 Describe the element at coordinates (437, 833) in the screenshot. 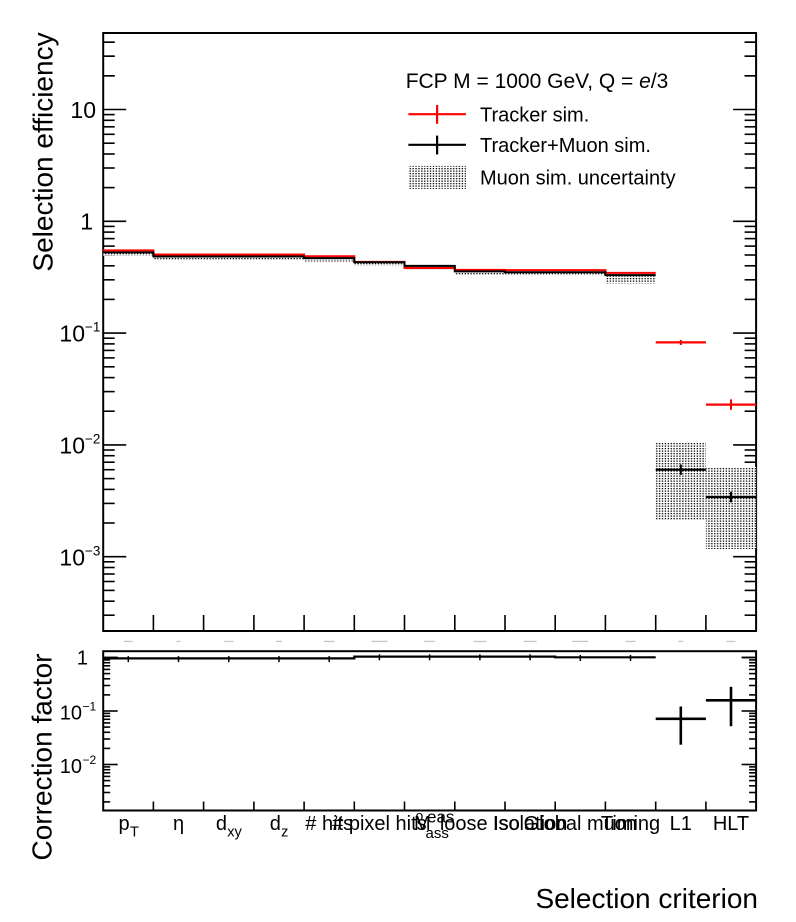

I see `svg-text: ass` at that location.